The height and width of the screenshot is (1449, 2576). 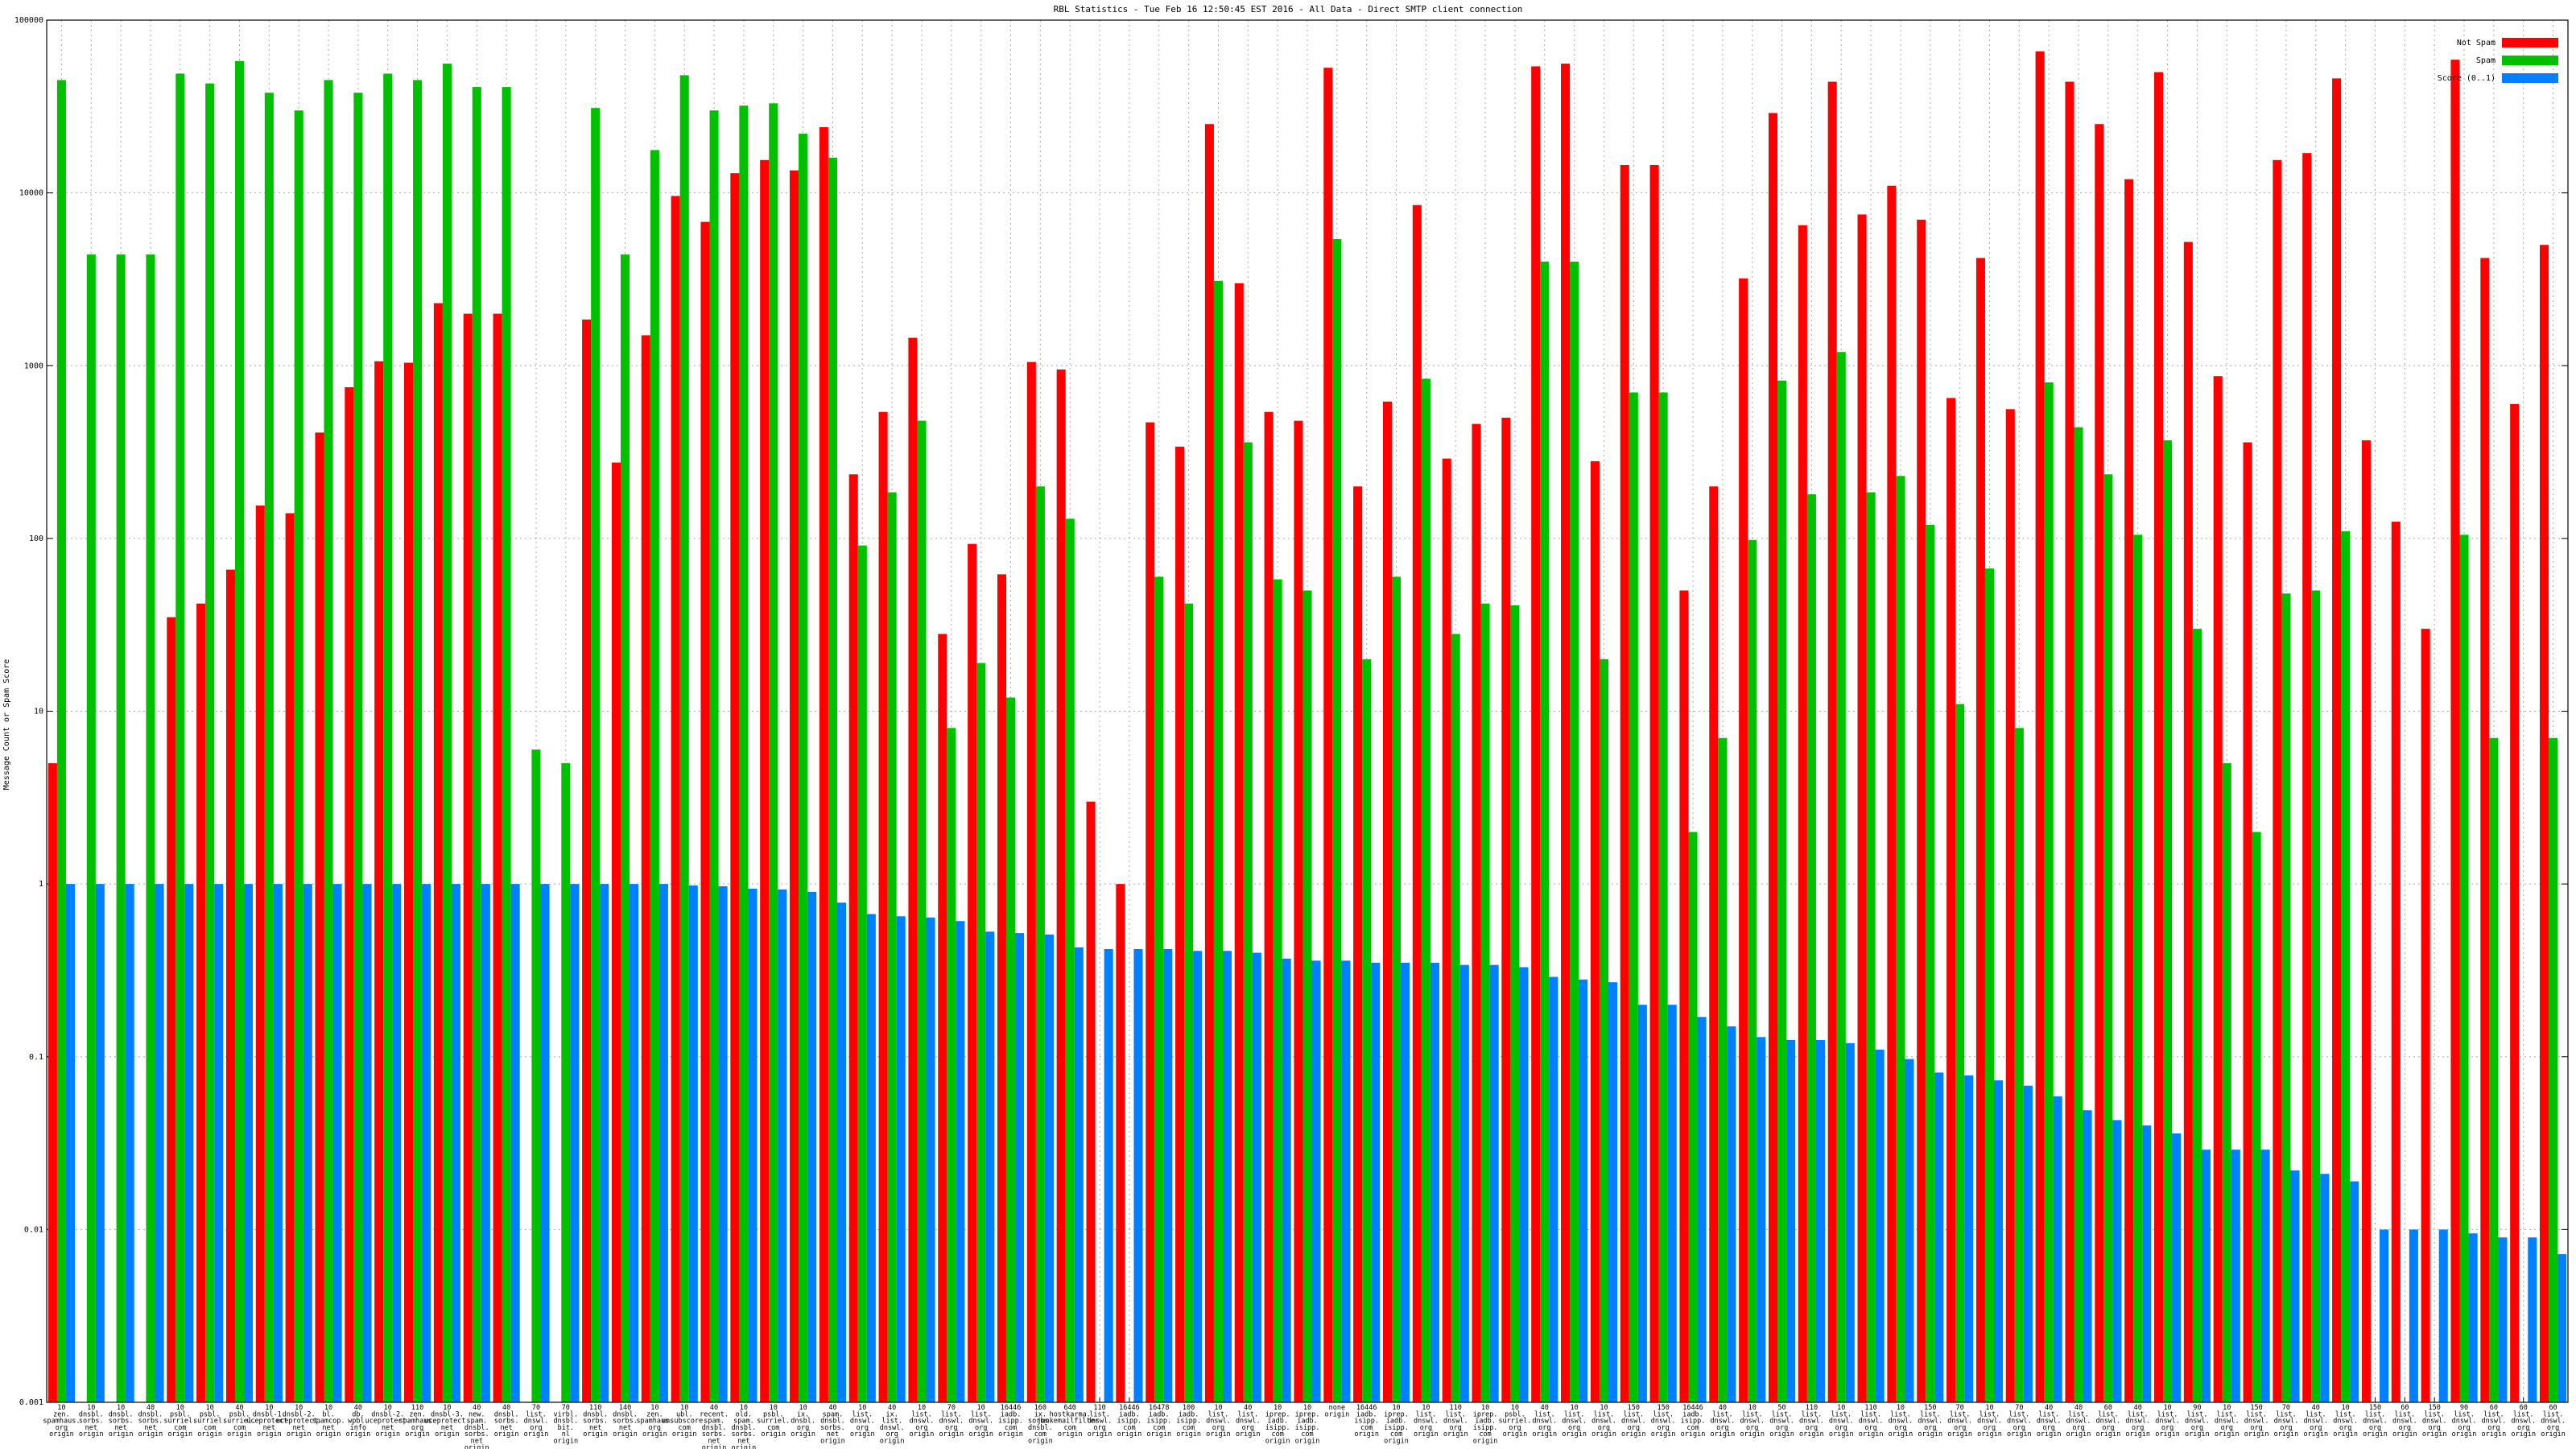 I want to click on x-tick-label: uceprotect., so click(x=446, y=1422).